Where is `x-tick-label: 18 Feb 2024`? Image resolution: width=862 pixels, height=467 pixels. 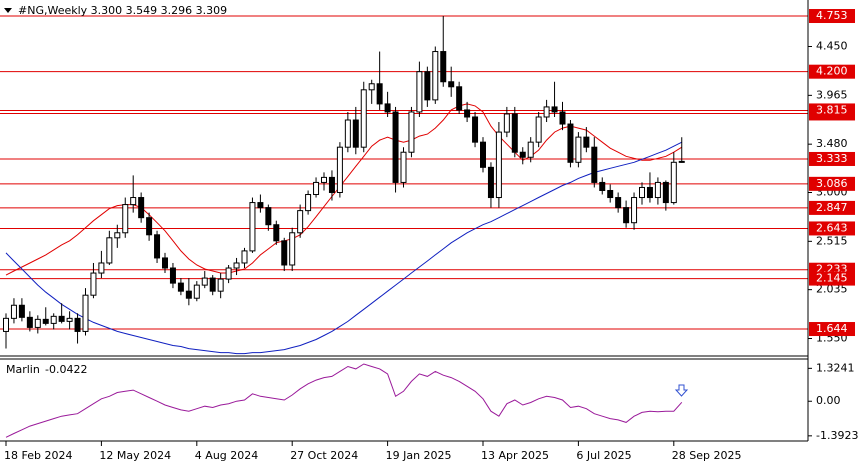
x-tick-label: 18 Feb 2024 is located at coordinates (38, 455).